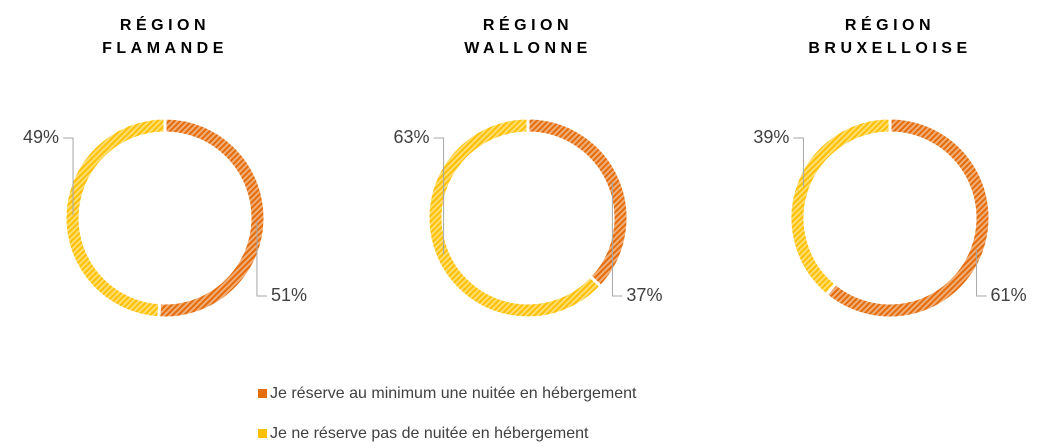  Describe the element at coordinates (412, 137) in the screenshot. I see `data-label: 63%` at that location.